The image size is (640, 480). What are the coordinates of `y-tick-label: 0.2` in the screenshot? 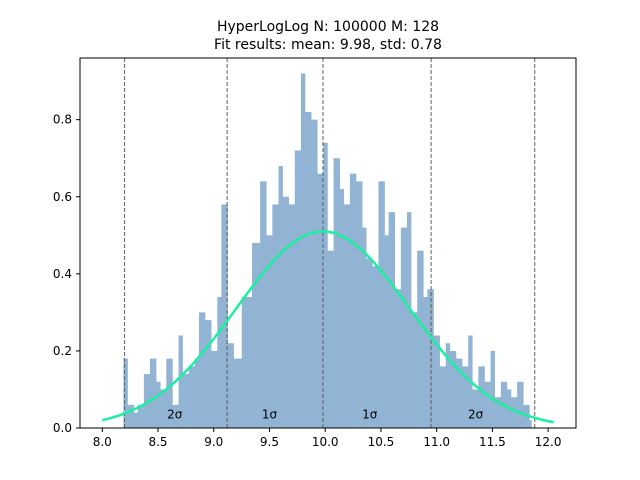 It's located at (62, 351).